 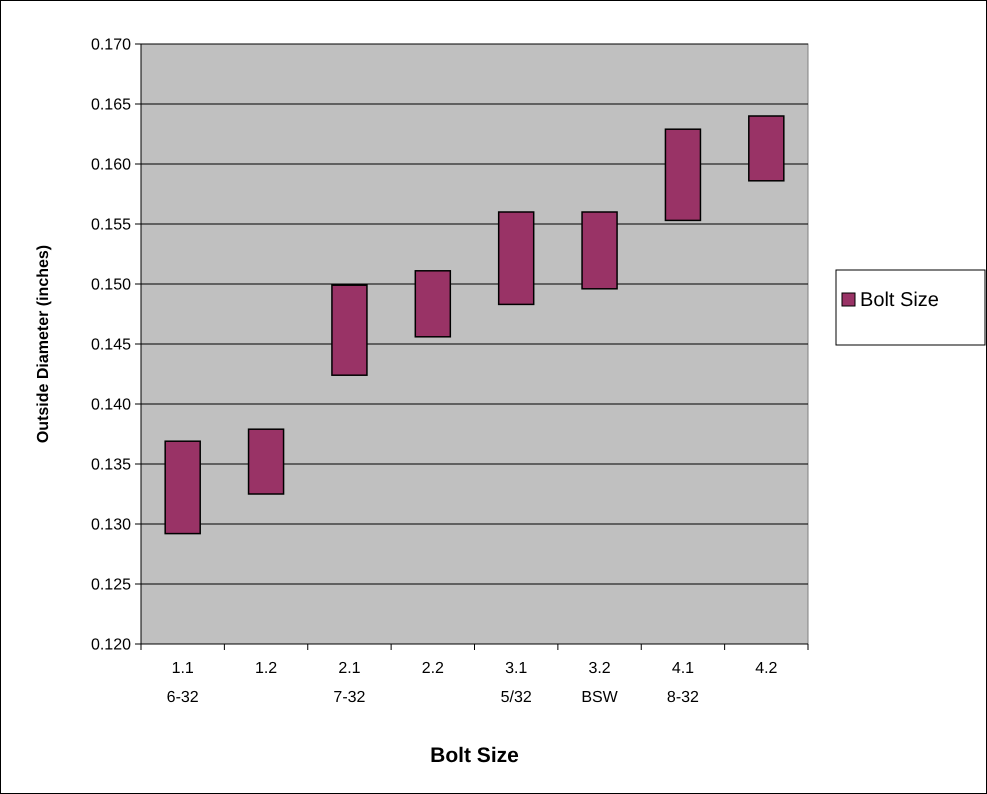 I want to click on y-tick-label: 0.140, so click(x=111, y=405).